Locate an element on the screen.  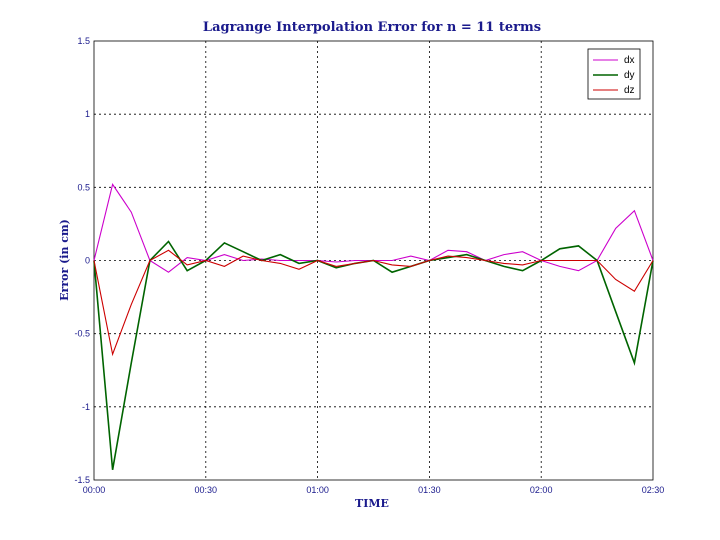
y-axis-label: Error (in cm) is located at coordinates (64, 260).